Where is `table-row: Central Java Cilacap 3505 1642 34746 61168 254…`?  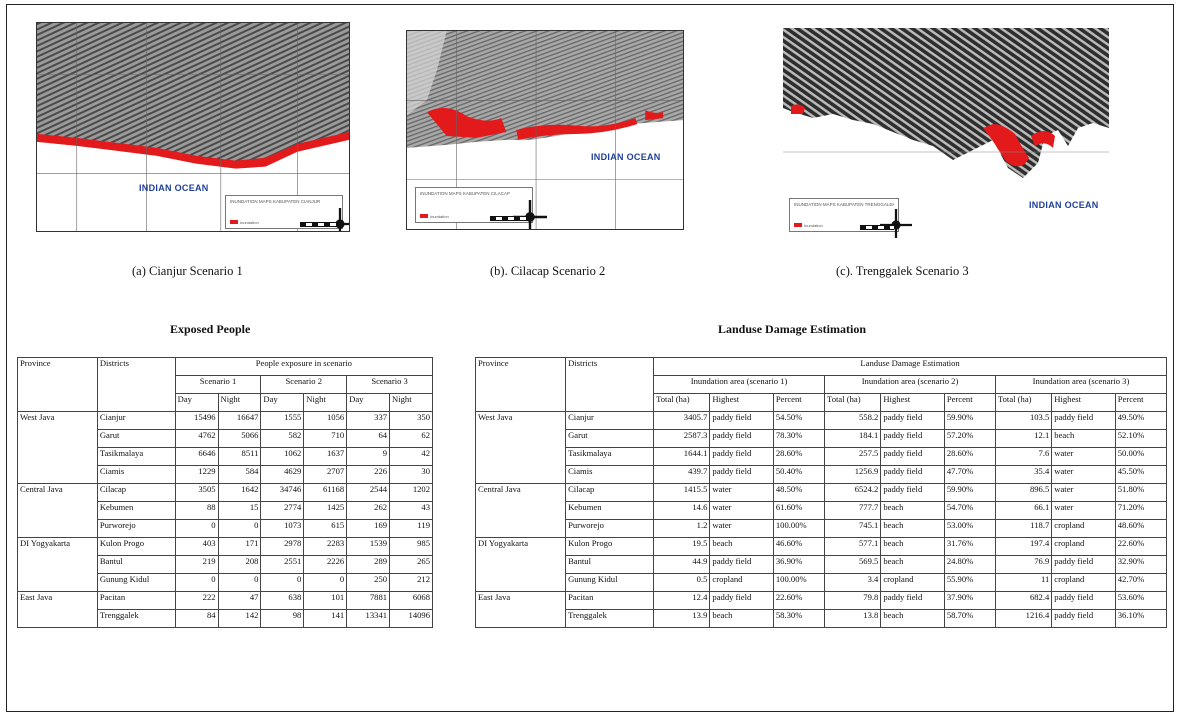
table-row: Central Java Cilacap 3505 1642 34746 61168 254… is located at coordinates (225, 510).